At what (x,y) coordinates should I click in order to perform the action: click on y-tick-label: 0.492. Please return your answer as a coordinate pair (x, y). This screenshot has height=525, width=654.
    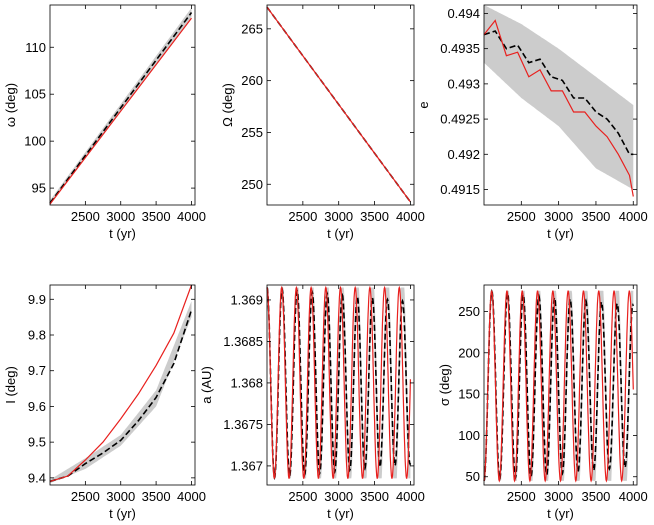
    Looking at the image, I should click on (463, 154).